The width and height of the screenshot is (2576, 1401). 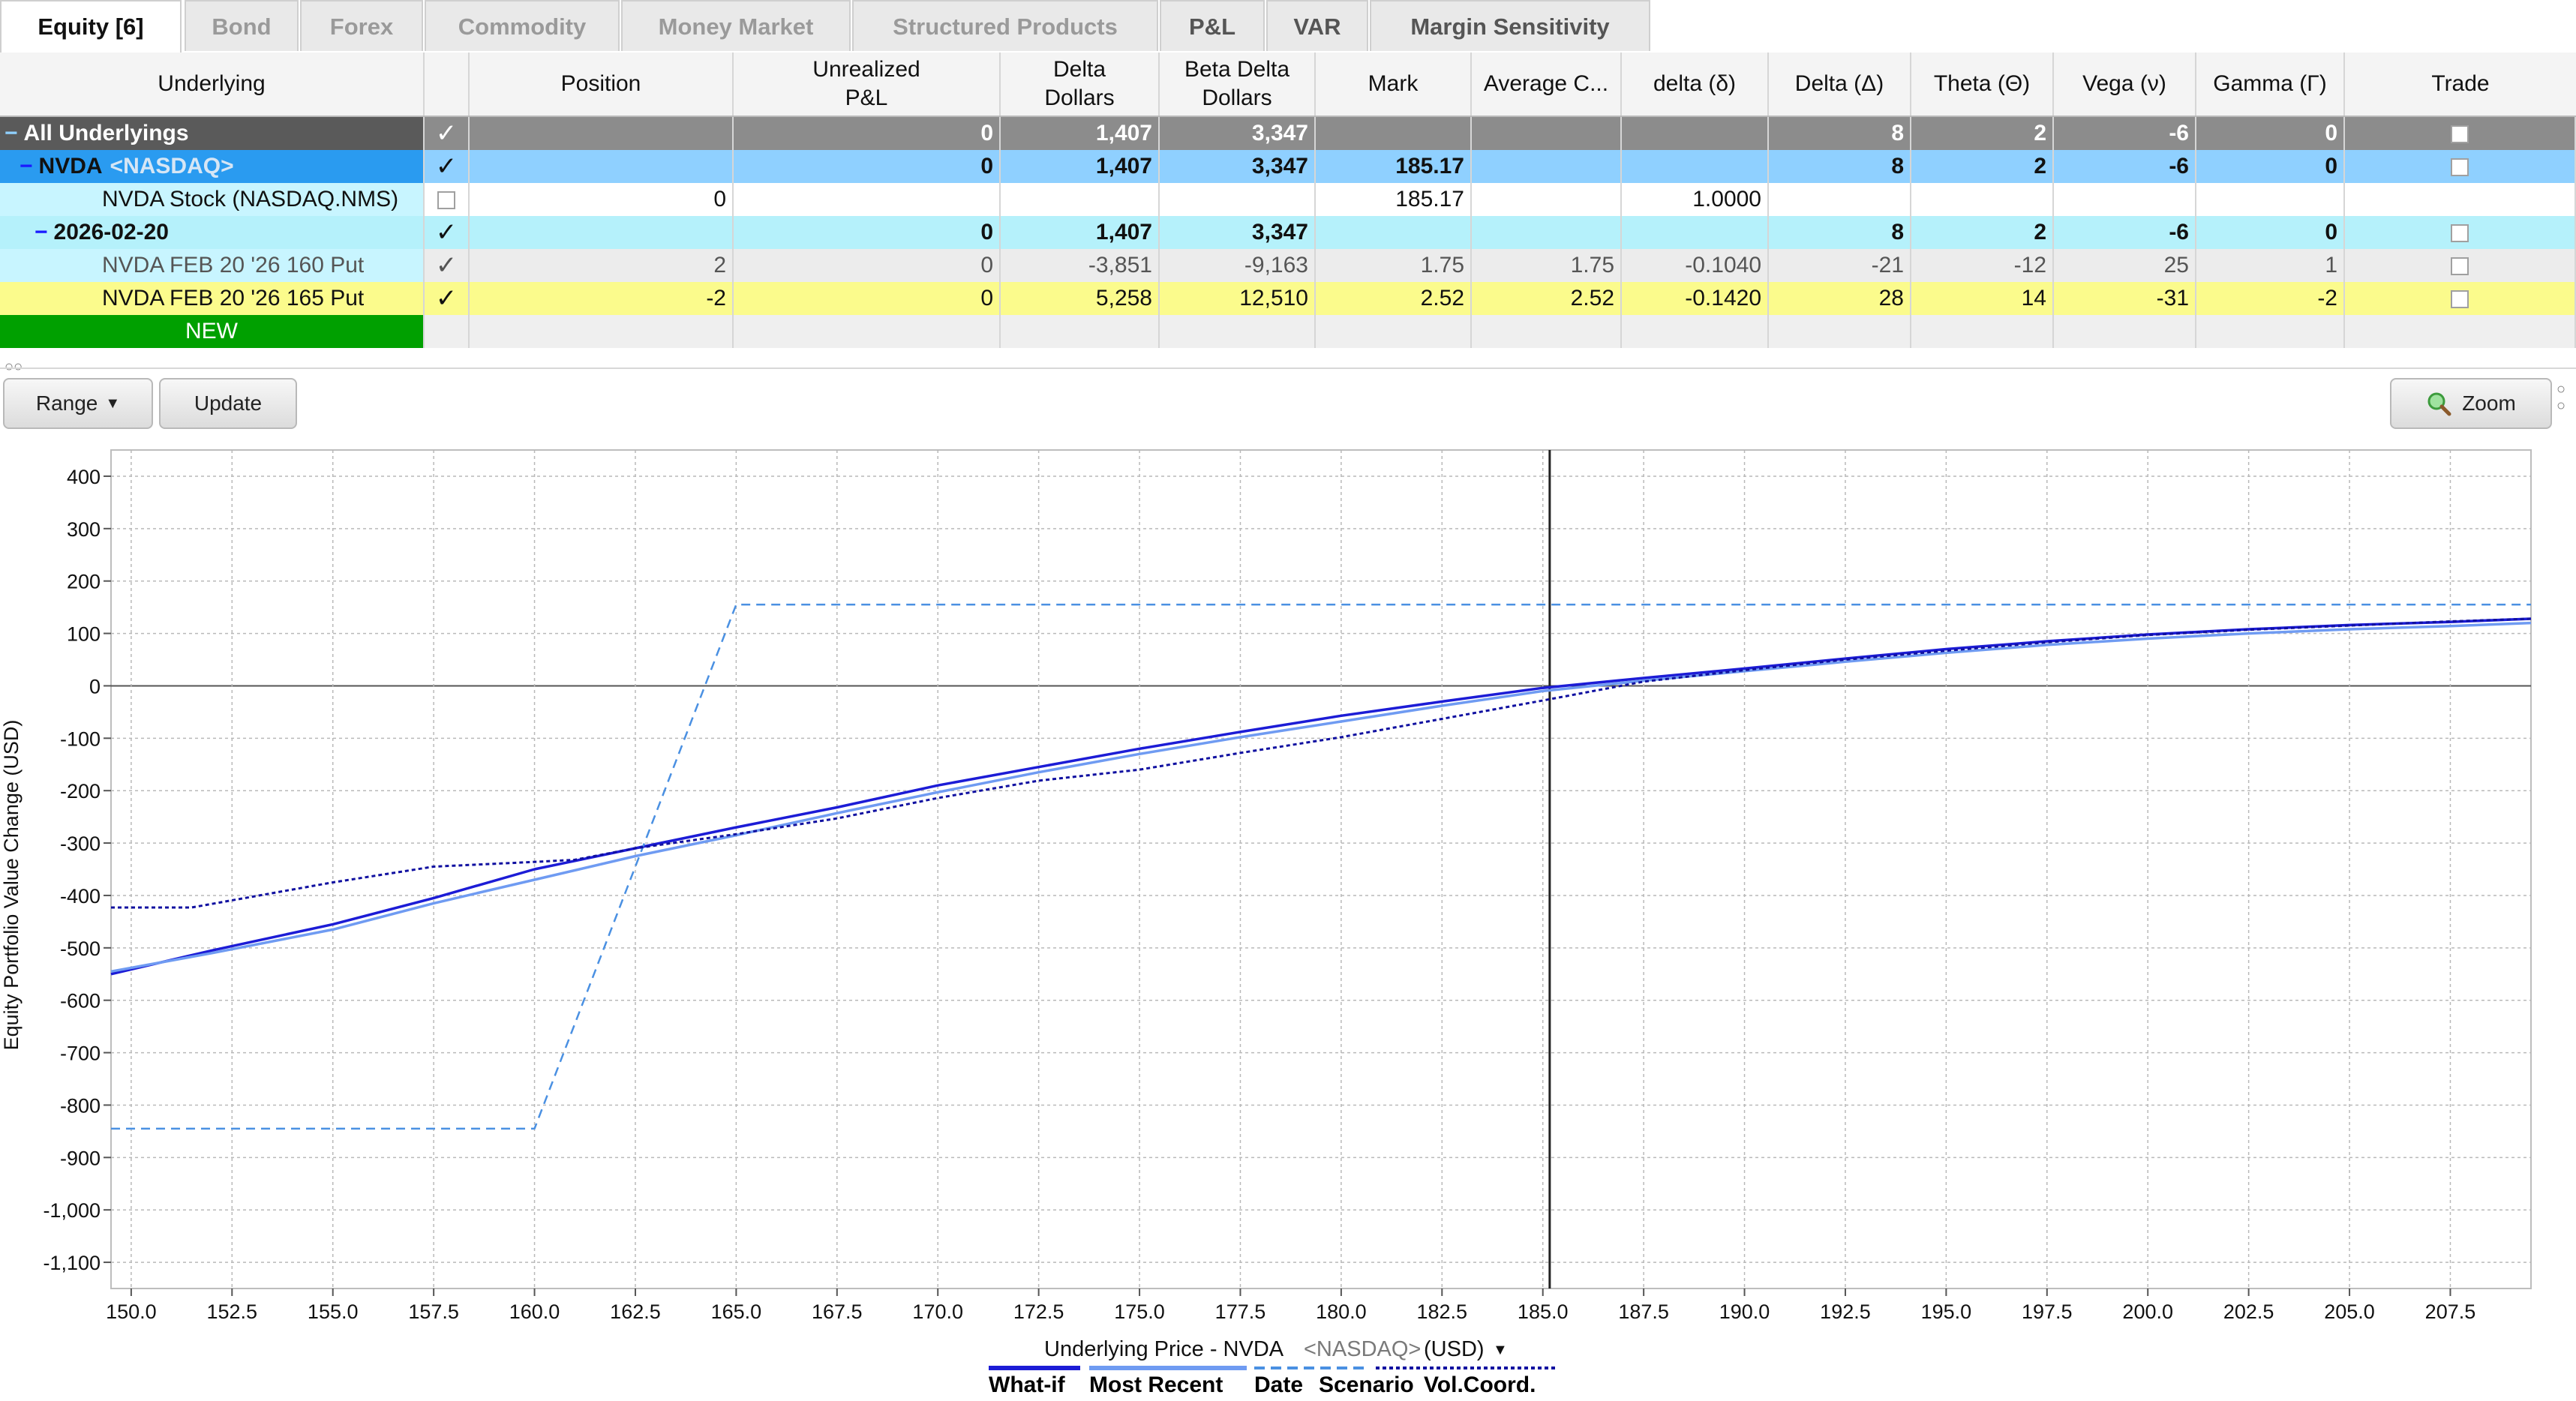 I want to click on header-delta-big: Delta (Δ), so click(x=1840, y=84).